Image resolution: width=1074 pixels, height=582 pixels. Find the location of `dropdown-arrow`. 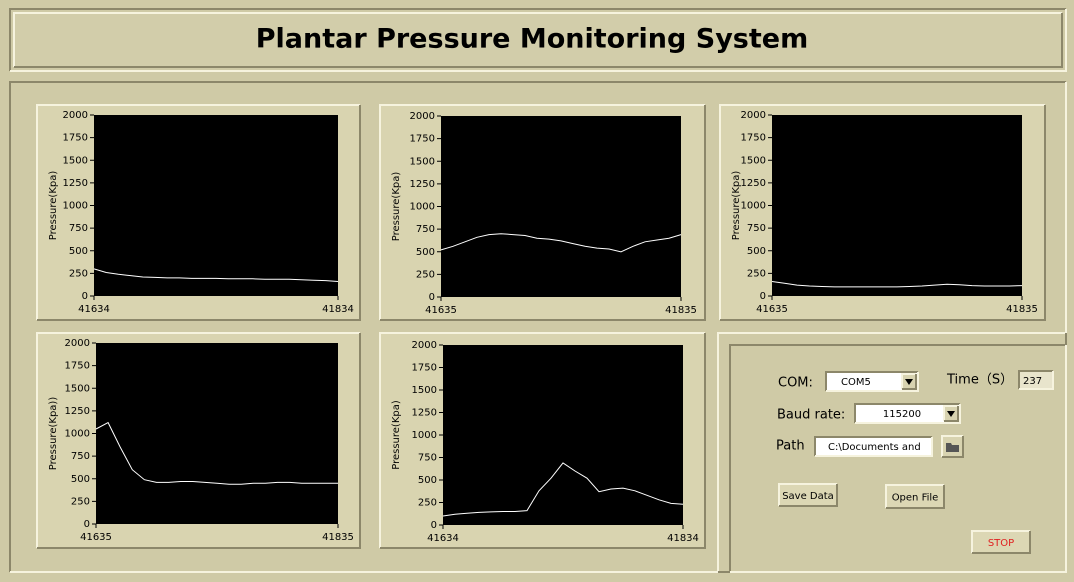

dropdown-arrow is located at coordinates (951, 414).